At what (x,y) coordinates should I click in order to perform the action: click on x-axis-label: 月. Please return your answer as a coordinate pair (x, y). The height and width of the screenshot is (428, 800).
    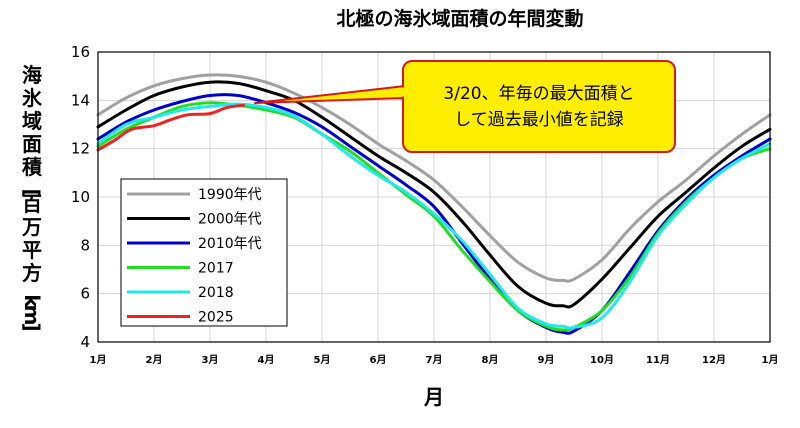
    Looking at the image, I should click on (433, 397).